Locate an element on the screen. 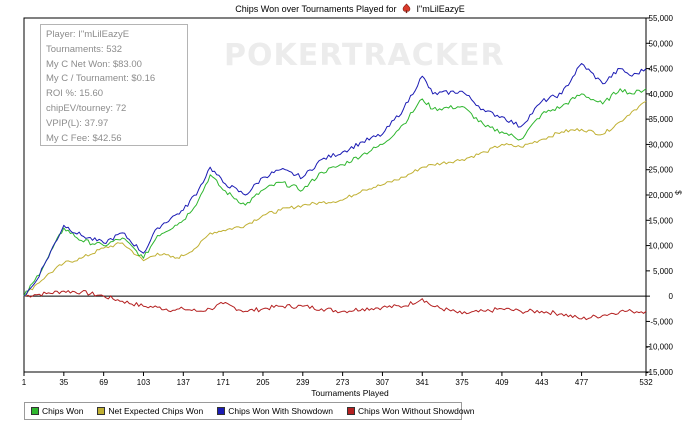  legend-item-with-showdown: Chips Won With Showdown is located at coordinates (275, 411).